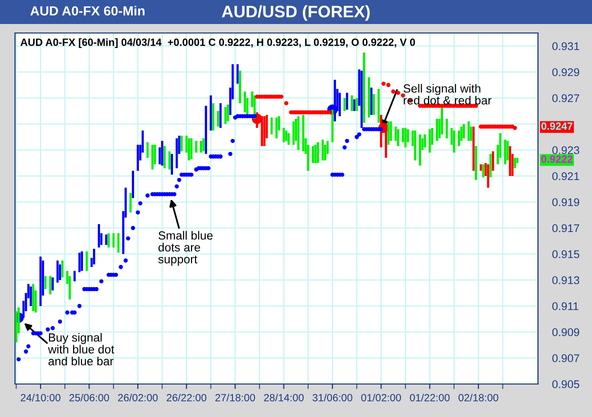 The width and height of the screenshot is (592, 417). Describe the element at coordinates (381, 398) in the screenshot. I see `x-tick-label: 01/02:00` at that location.